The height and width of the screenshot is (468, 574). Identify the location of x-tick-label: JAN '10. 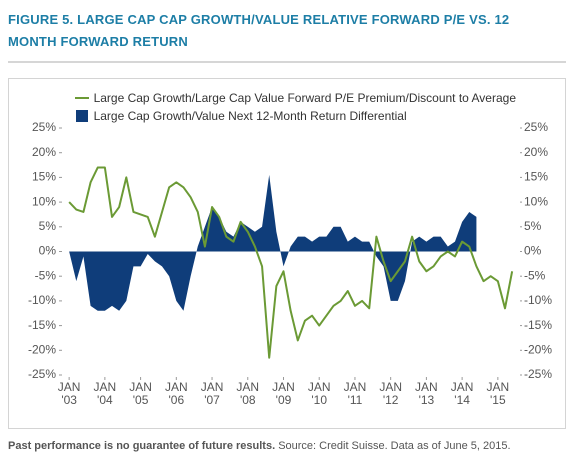
(319, 393).